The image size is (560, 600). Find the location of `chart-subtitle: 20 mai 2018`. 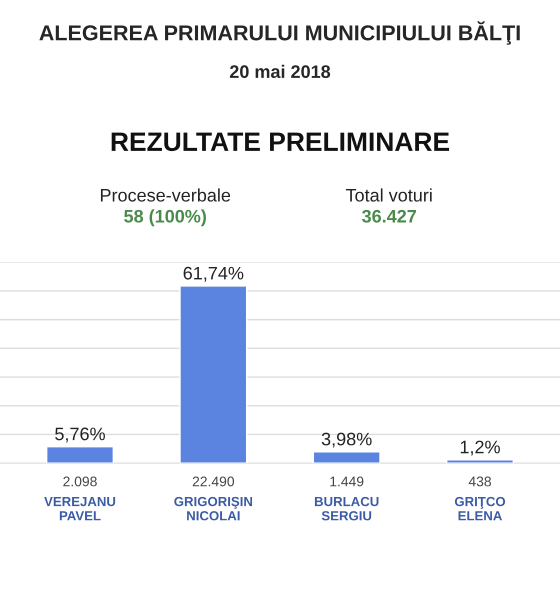

chart-subtitle: 20 mai 2018 is located at coordinates (280, 71).